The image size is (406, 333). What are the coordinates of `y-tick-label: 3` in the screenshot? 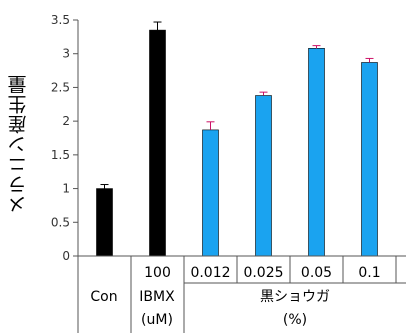 It's located at (66, 54).